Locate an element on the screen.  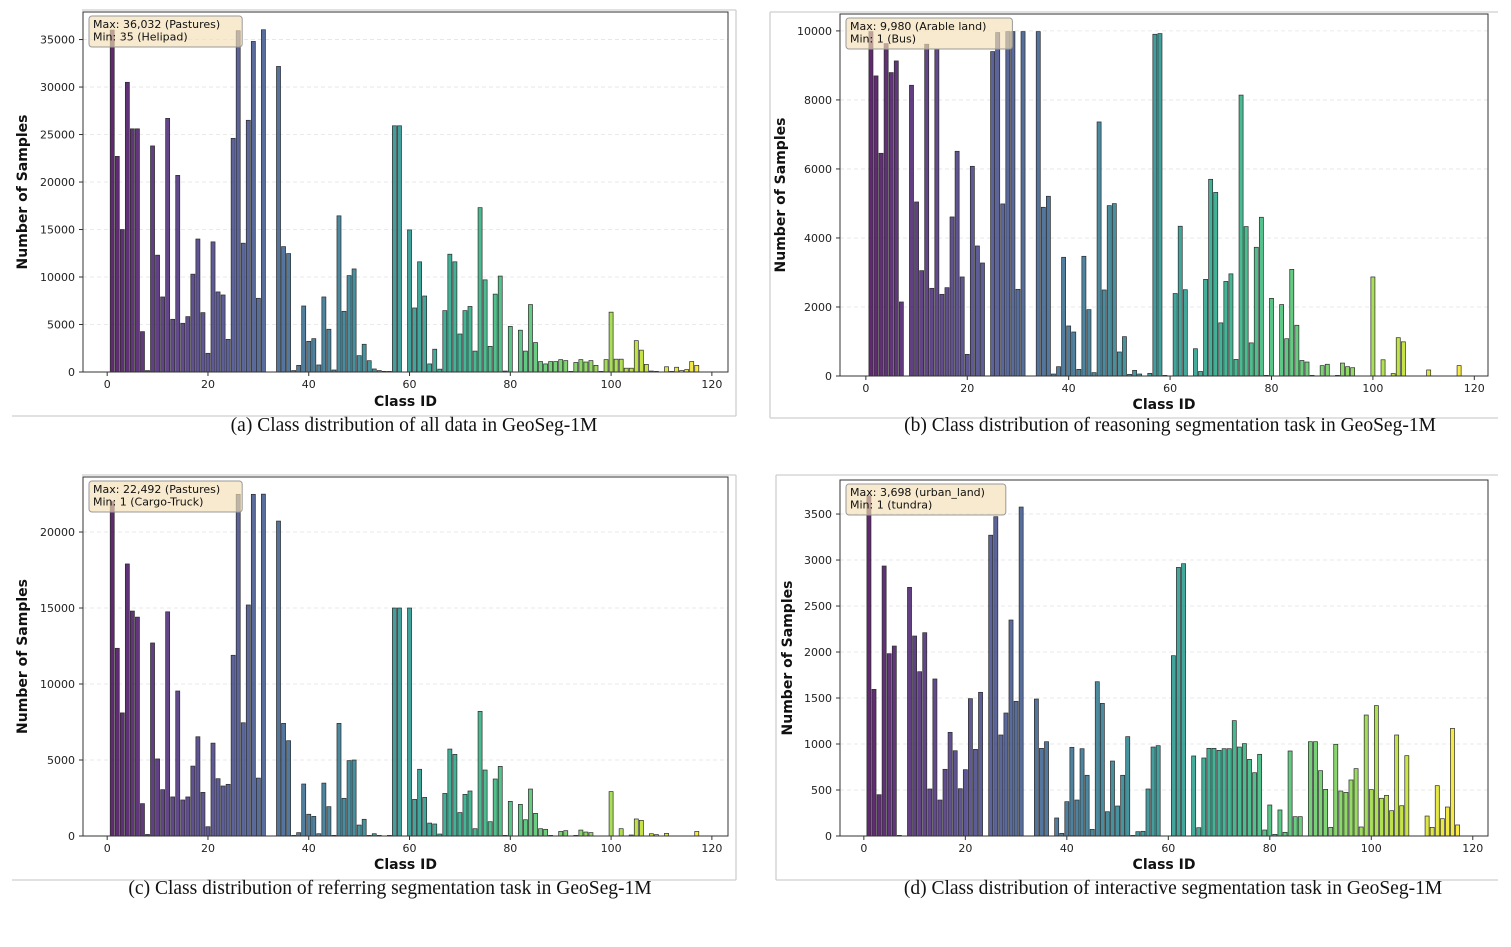
annotation-line: Min: 1 (Bus) is located at coordinates (883, 39).